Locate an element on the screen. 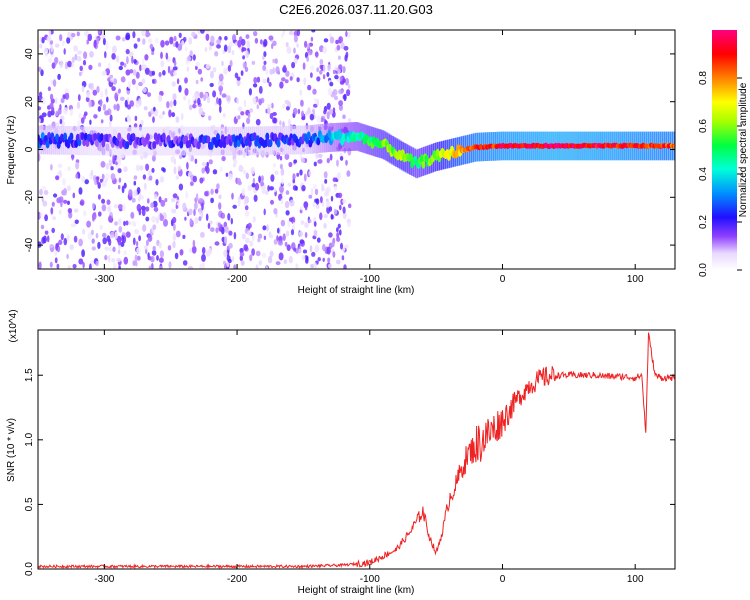 Image resolution: width=750 pixels, height=600 pixels. colorbar-tick-label: 0.2 is located at coordinates (703, 222).